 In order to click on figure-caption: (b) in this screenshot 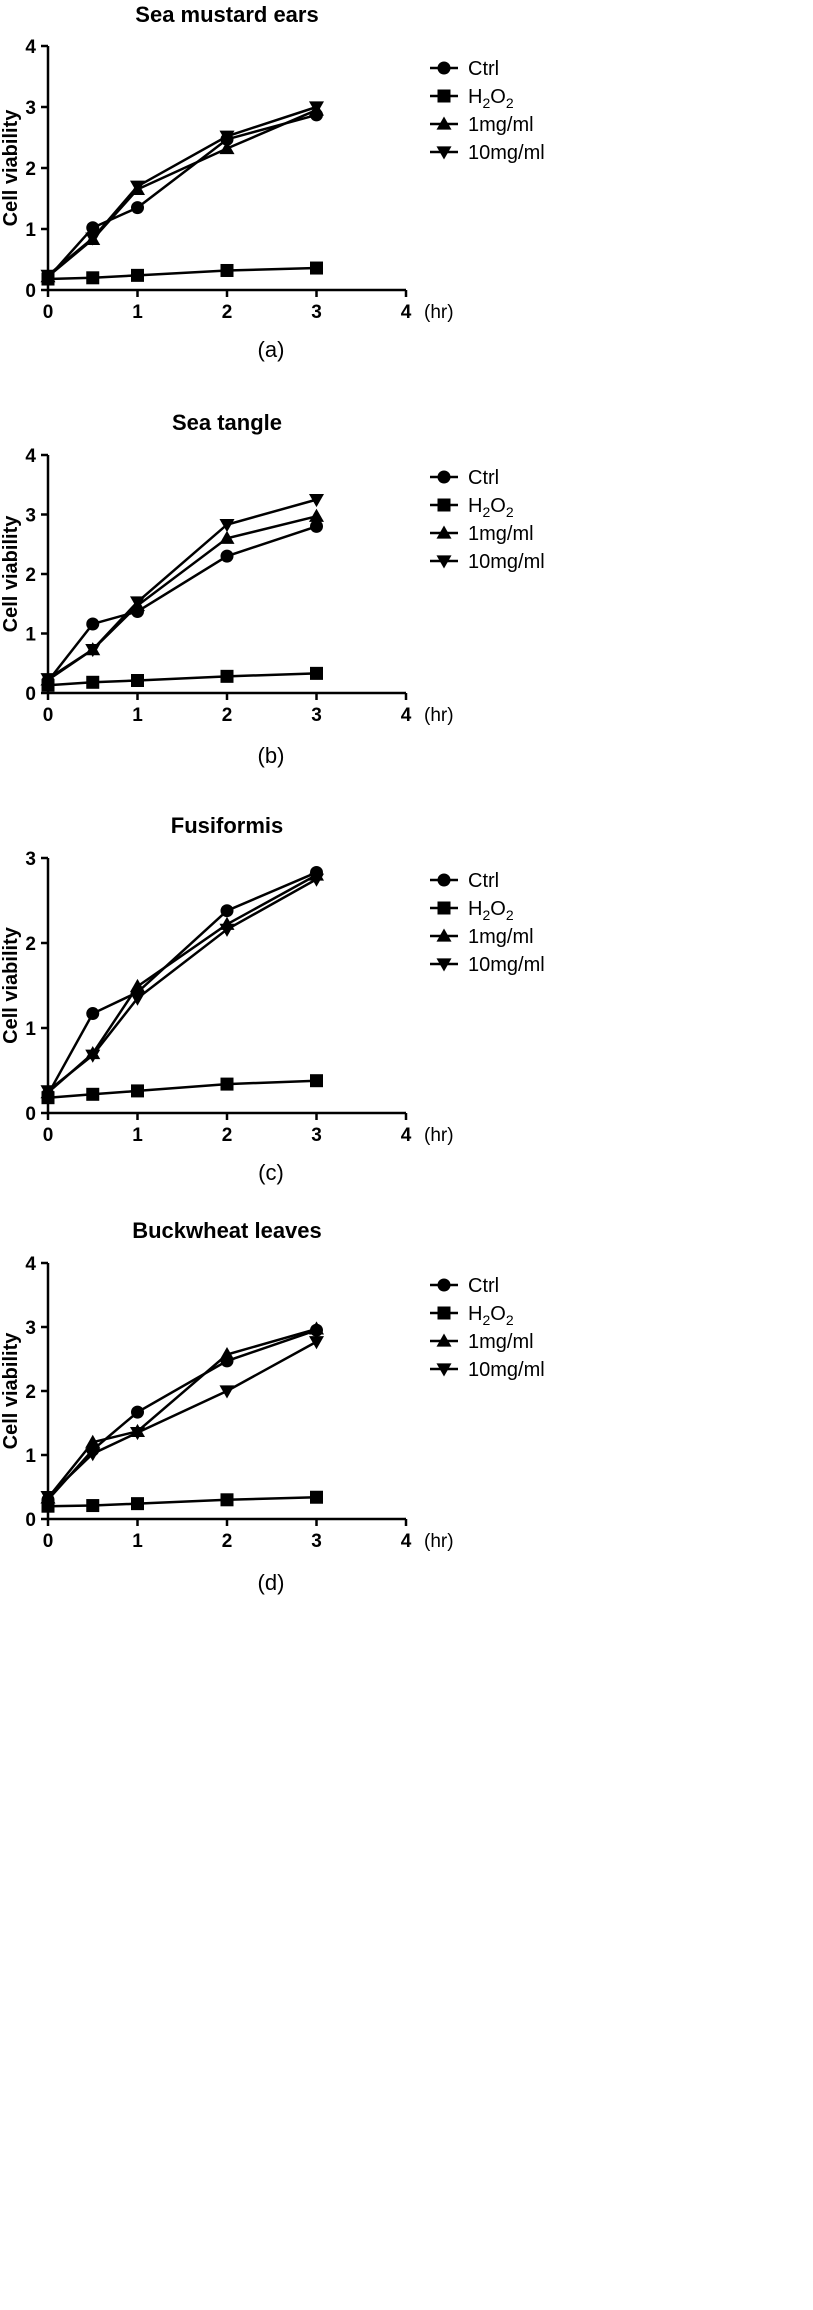, I will do `click(271, 755)`.